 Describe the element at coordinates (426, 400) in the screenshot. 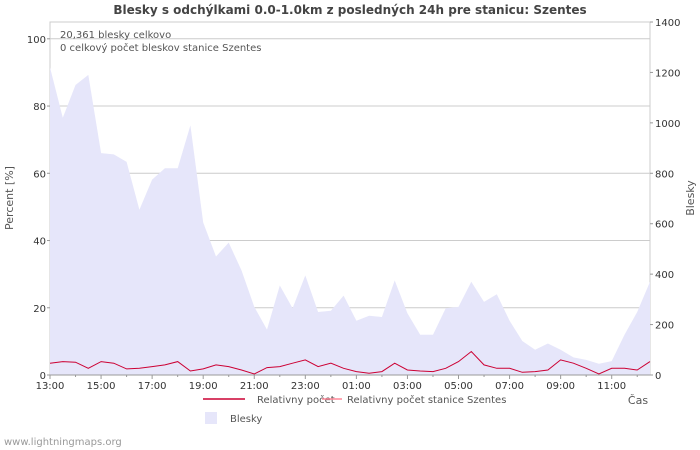

I see `legend-label-station-relative-count: Relativny počet stanice Szentes` at that location.